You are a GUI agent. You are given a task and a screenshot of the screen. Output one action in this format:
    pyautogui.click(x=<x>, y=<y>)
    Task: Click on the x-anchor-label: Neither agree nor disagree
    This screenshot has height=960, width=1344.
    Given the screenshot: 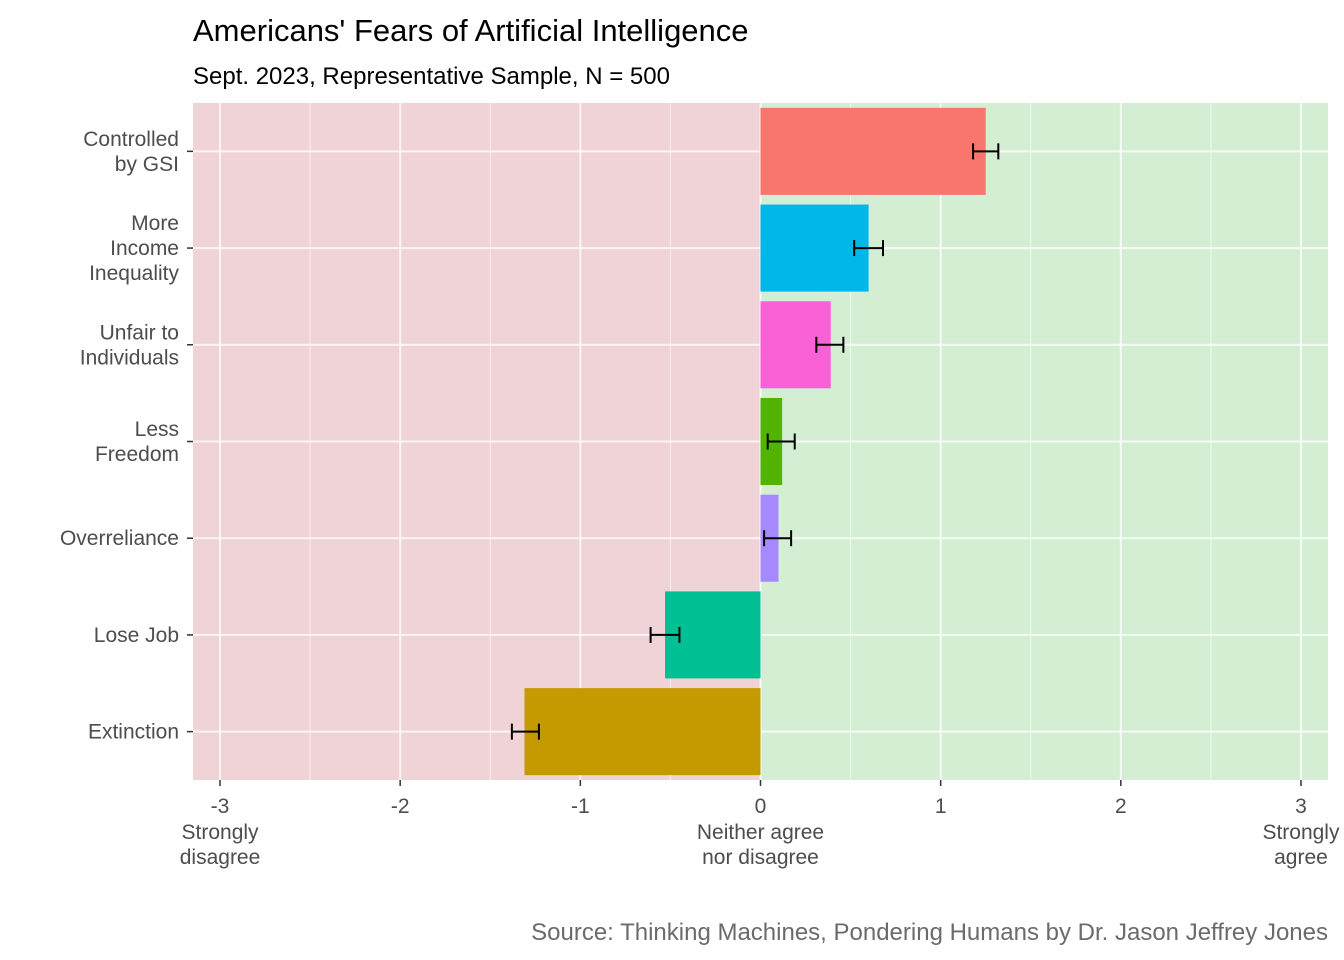 What is the action you would take?
    pyautogui.click(x=760, y=845)
    